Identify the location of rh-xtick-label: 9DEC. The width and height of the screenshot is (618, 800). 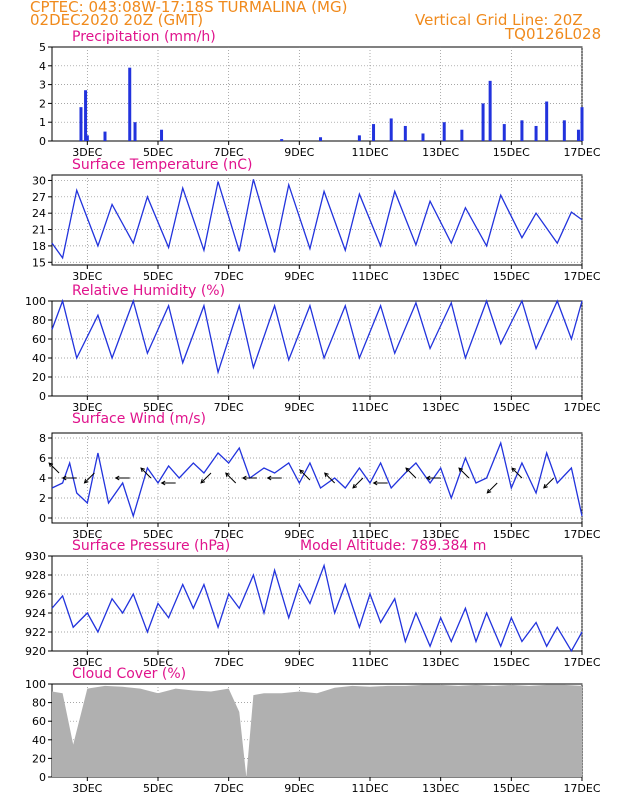
(299, 407).